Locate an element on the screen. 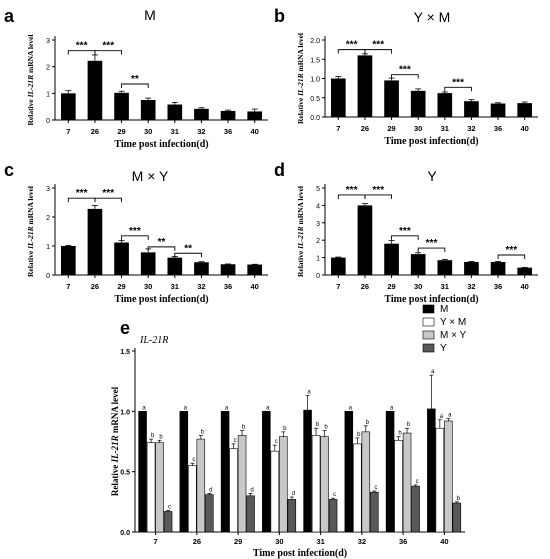  legend-label: M × Y is located at coordinates (453, 335).